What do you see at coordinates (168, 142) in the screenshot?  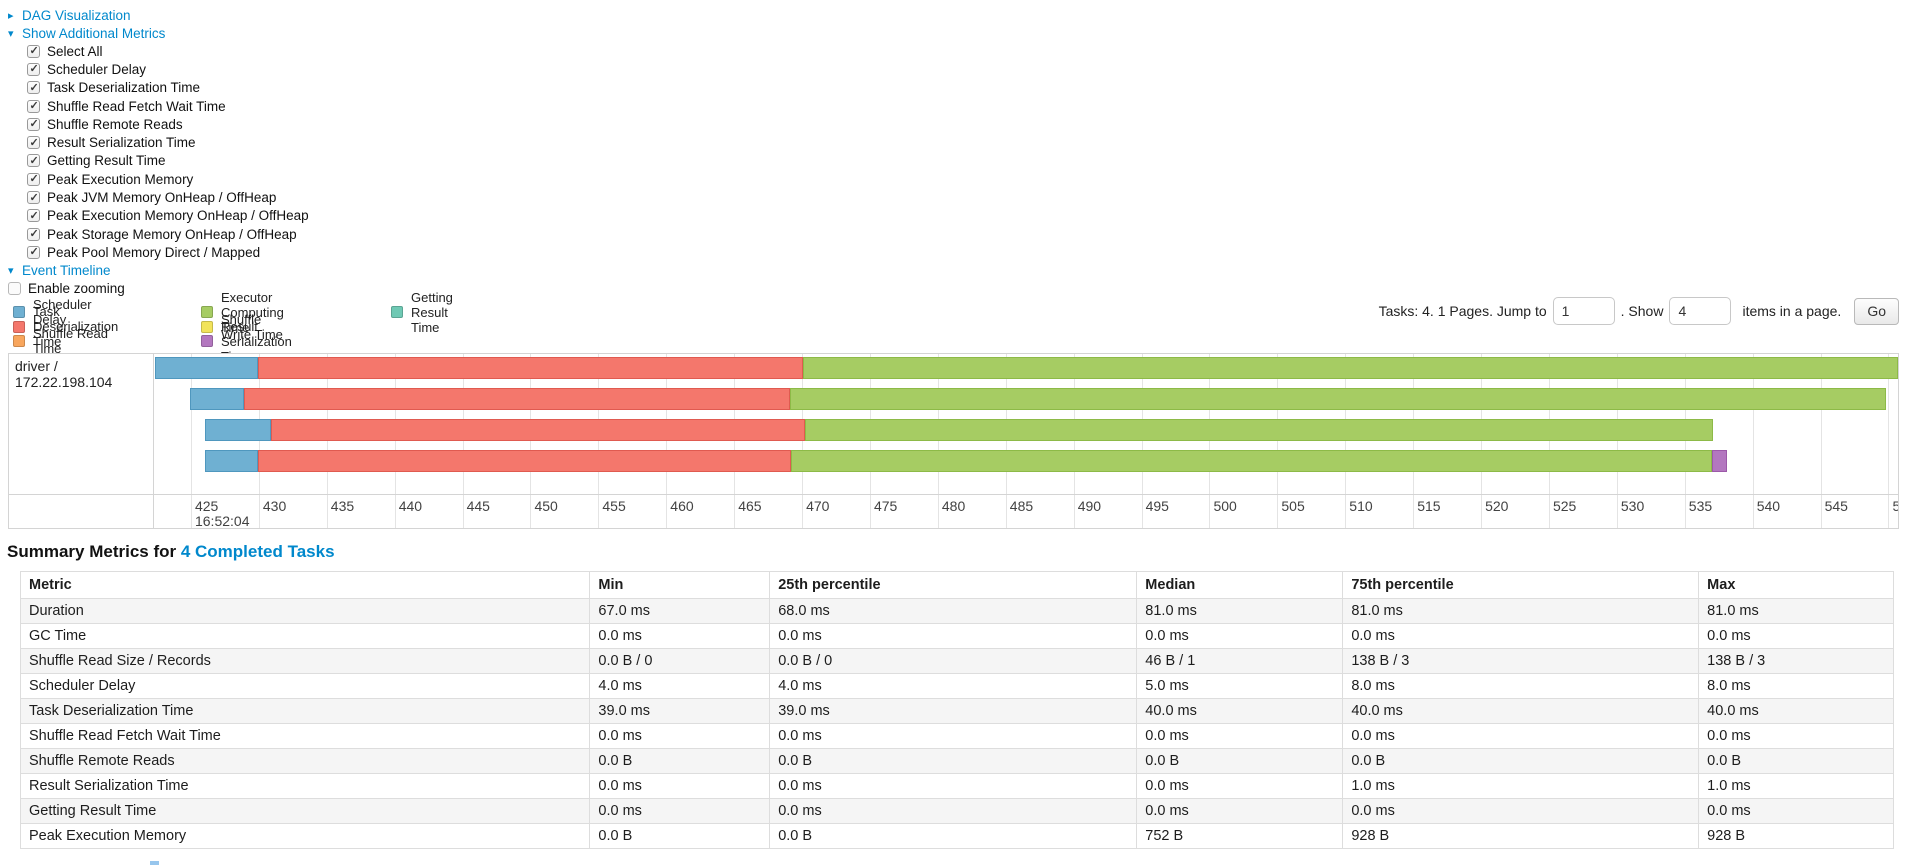 I see `metric-checkbox: Result Serialization Time` at bounding box center [168, 142].